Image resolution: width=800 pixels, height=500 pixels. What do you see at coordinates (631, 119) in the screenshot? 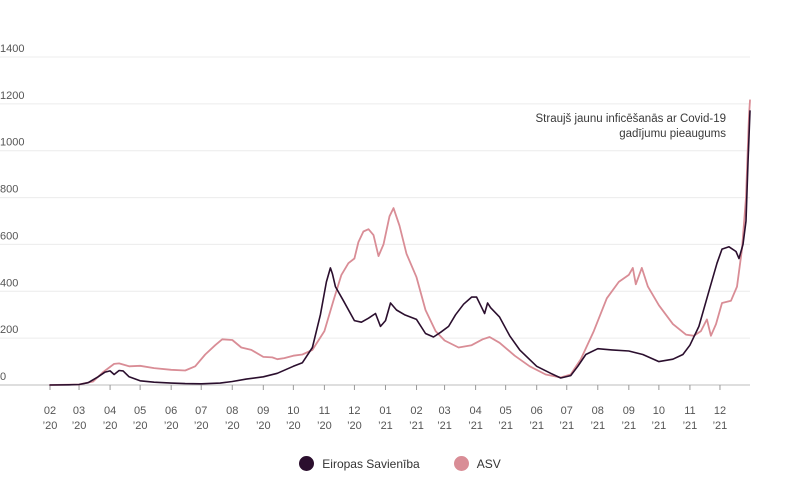
I see `annotation-line-1: Straujš jaunu inficēšanās ar Covid-19` at bounding box center [631, 119].